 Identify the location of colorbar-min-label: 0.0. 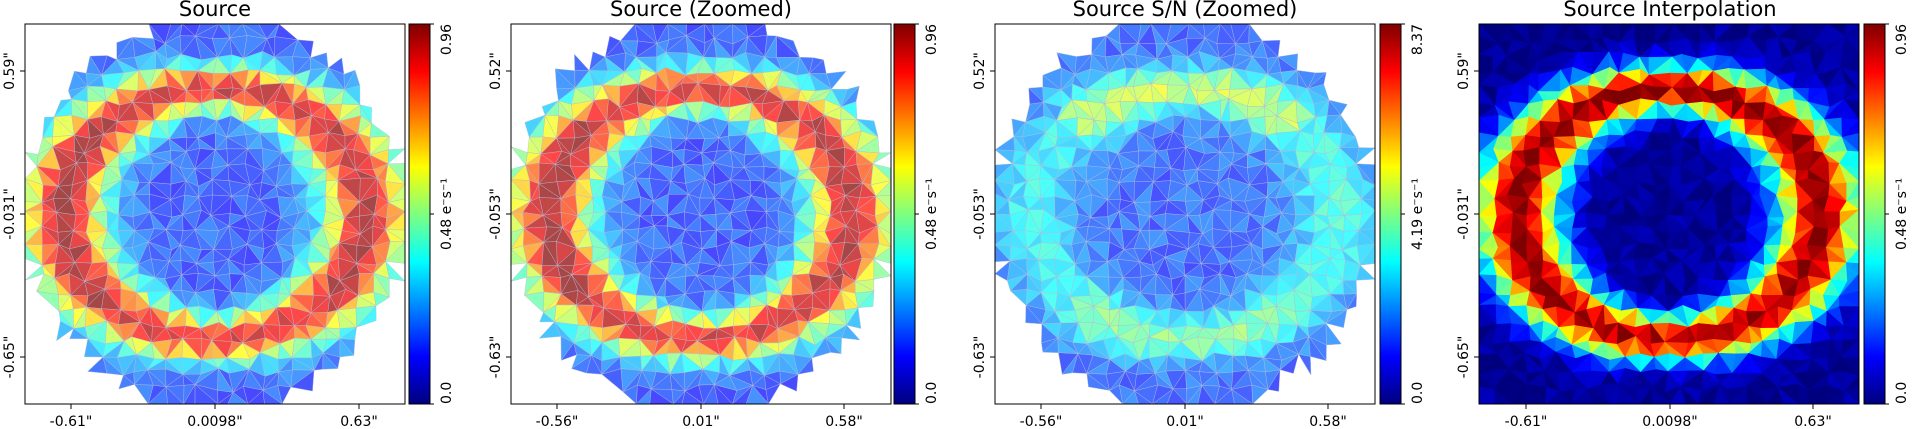
(932, 393).